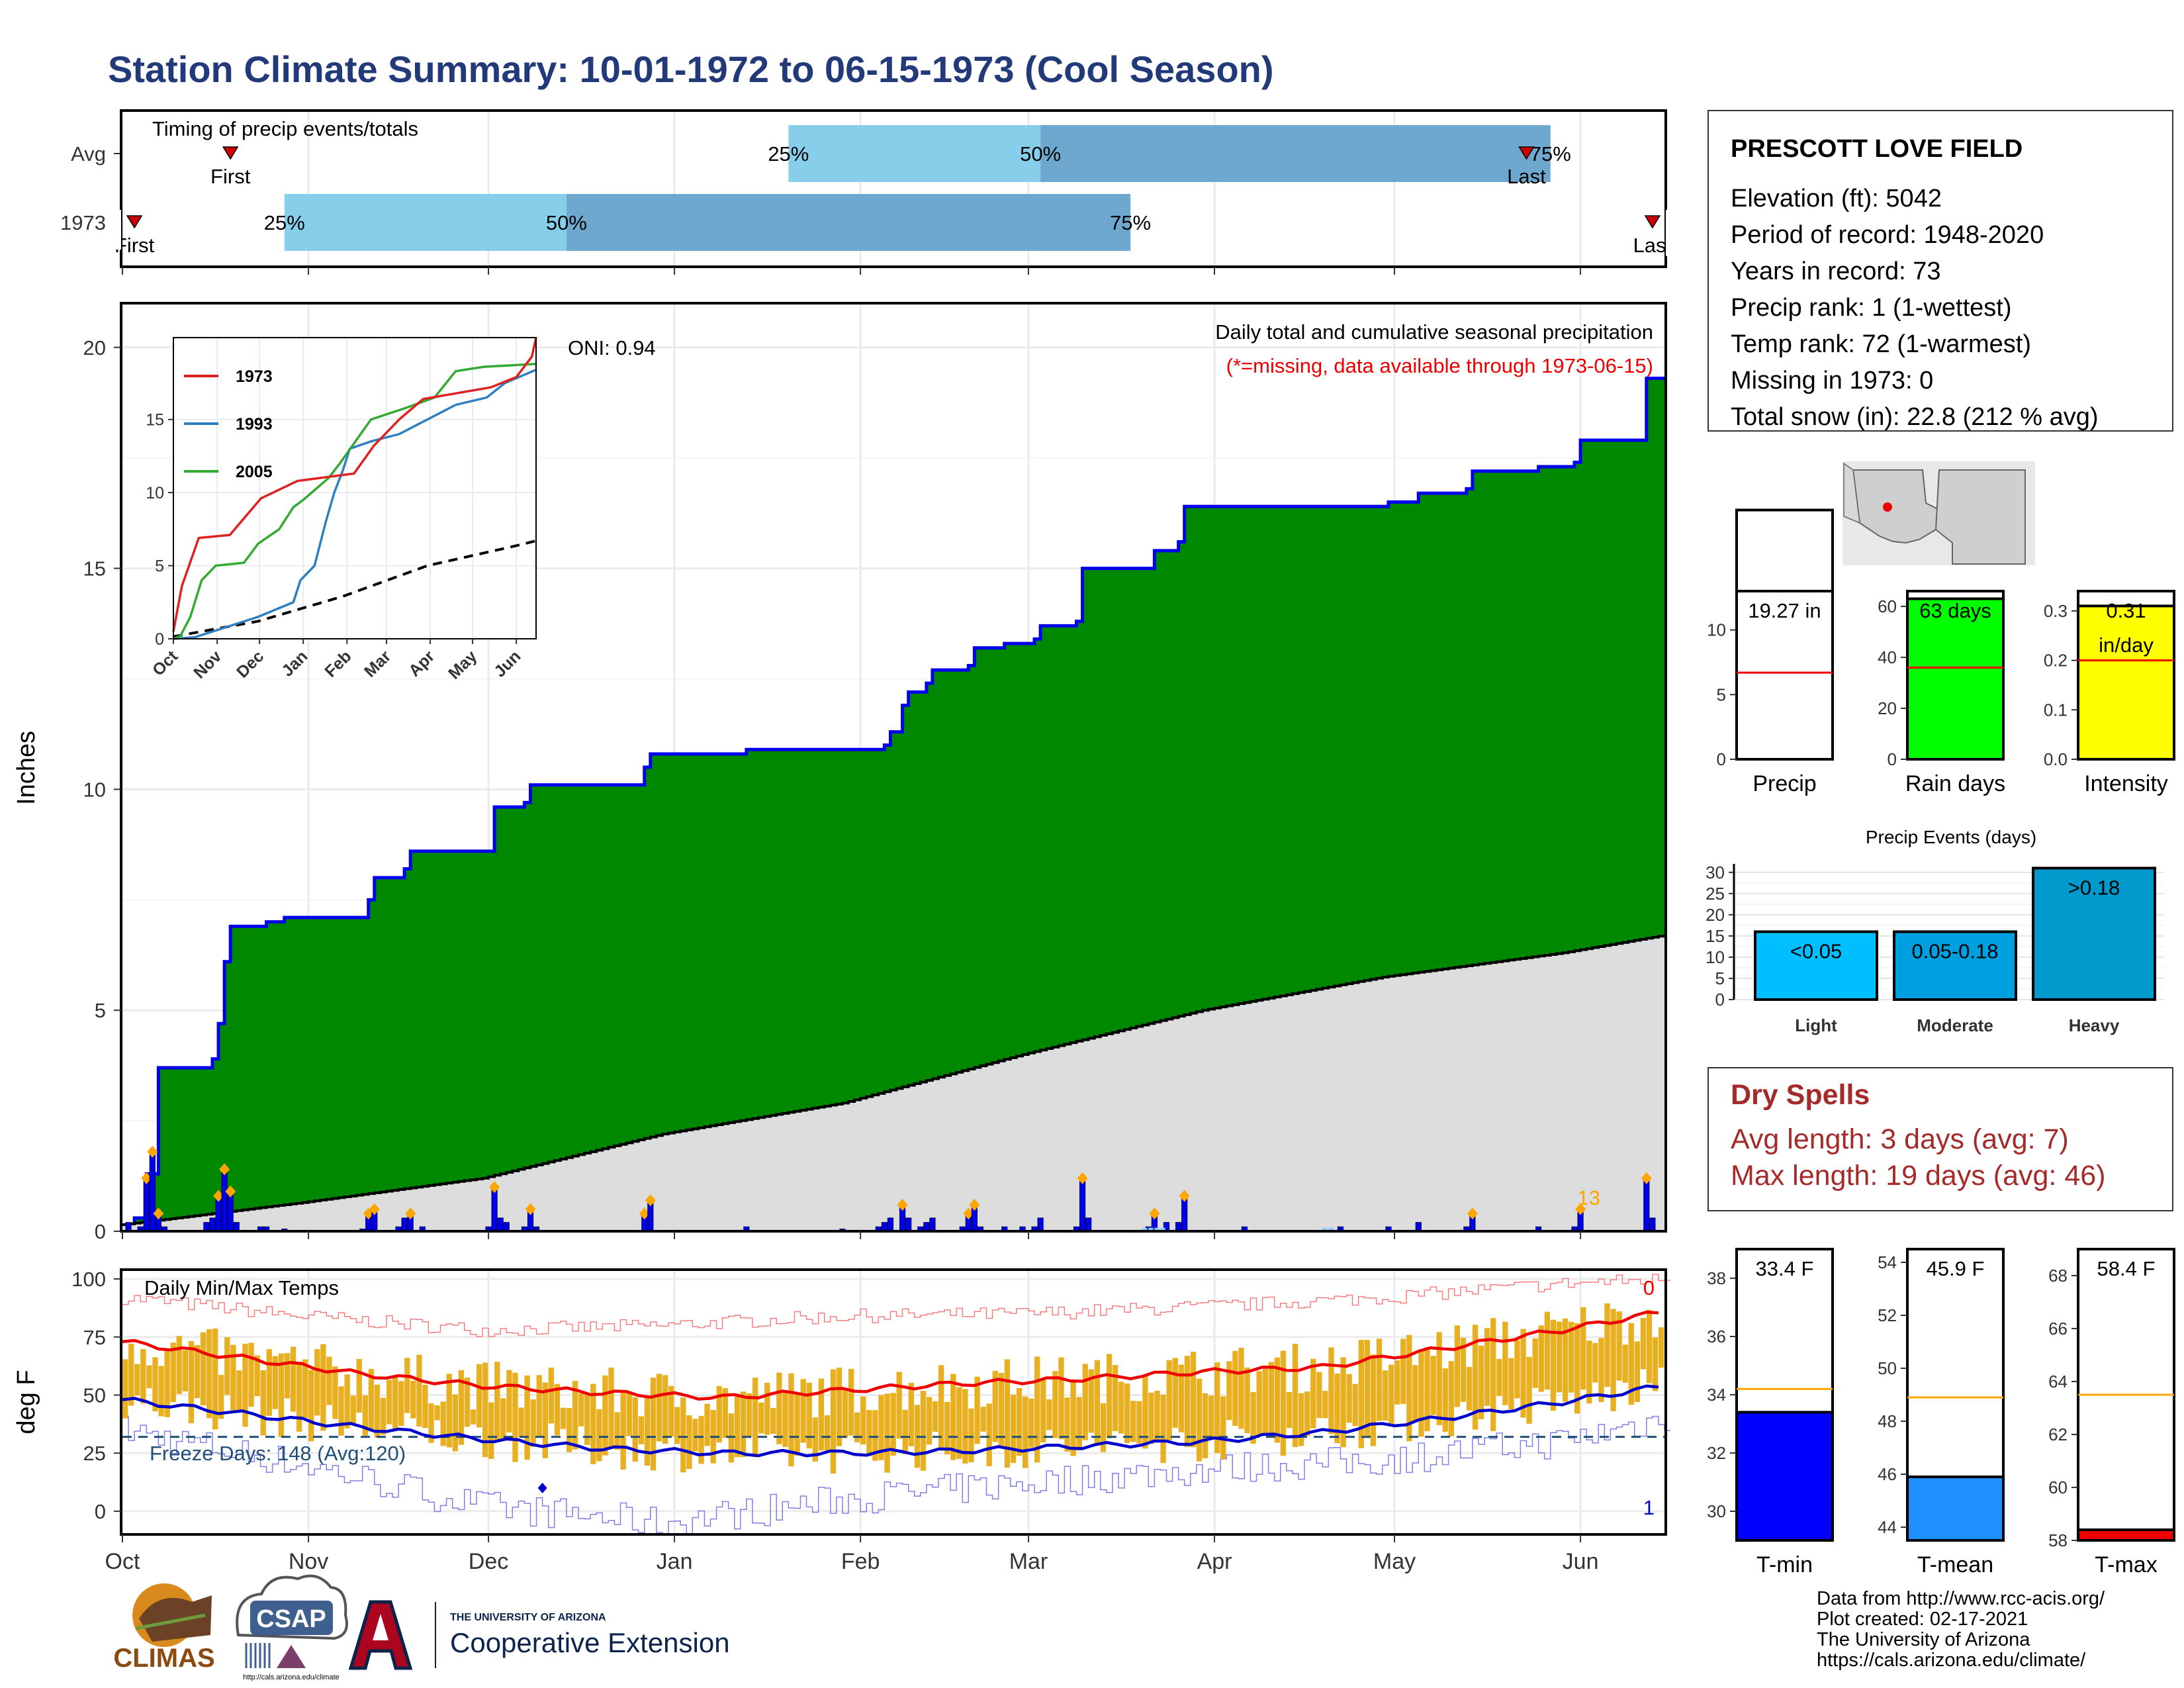 The height and width of the screenshot is (1688, 2184). Describe the element at coordinates (1888, 1315) in the screenshot. I see `temp-summary-tick-label: 52` at that location.